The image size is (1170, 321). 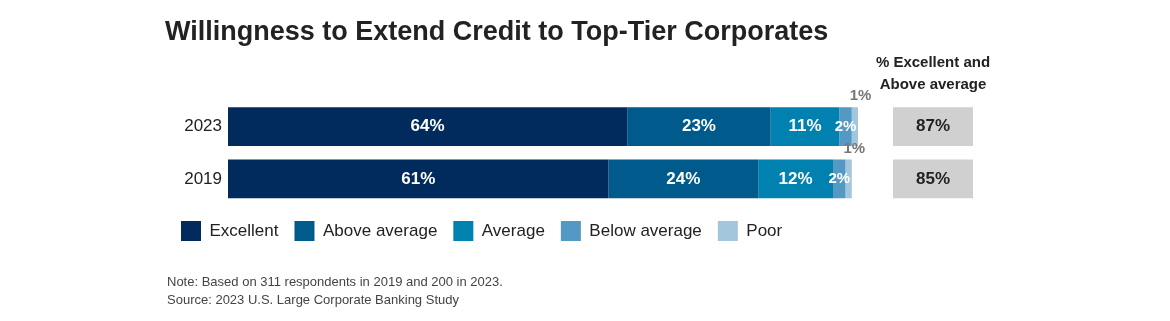 What do you see at coordinates (313, 299) in the screenshot?
I see `source-note: Source: 2023 U.S. Large Corporate Banking Study` at bounding box center [313, 299].